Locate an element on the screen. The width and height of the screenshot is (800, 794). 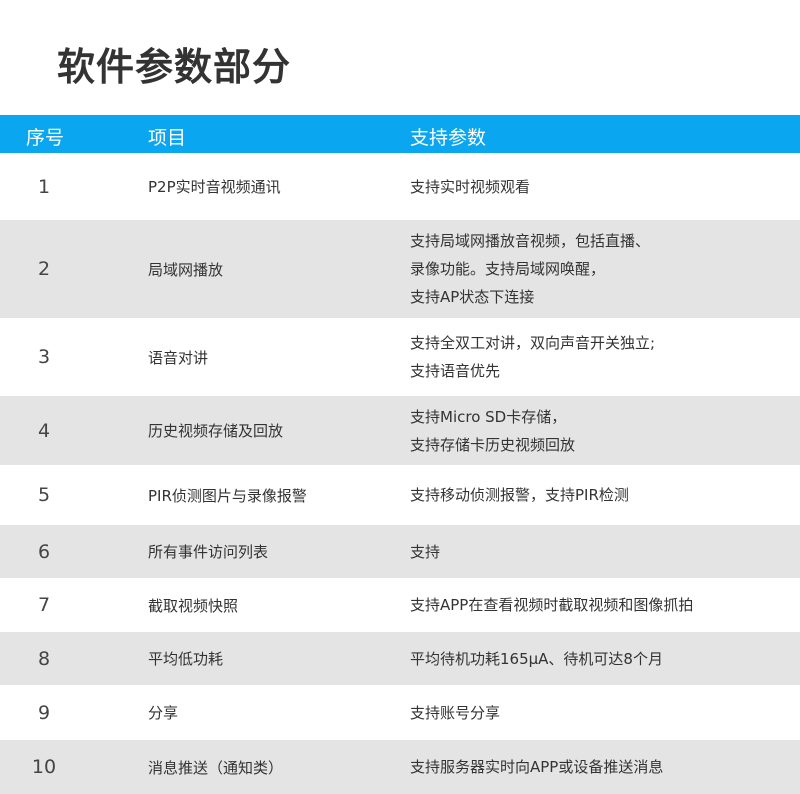
row-param: 支持移动侦测报警，支持PIR检测 is located at coordinates (519, 495).